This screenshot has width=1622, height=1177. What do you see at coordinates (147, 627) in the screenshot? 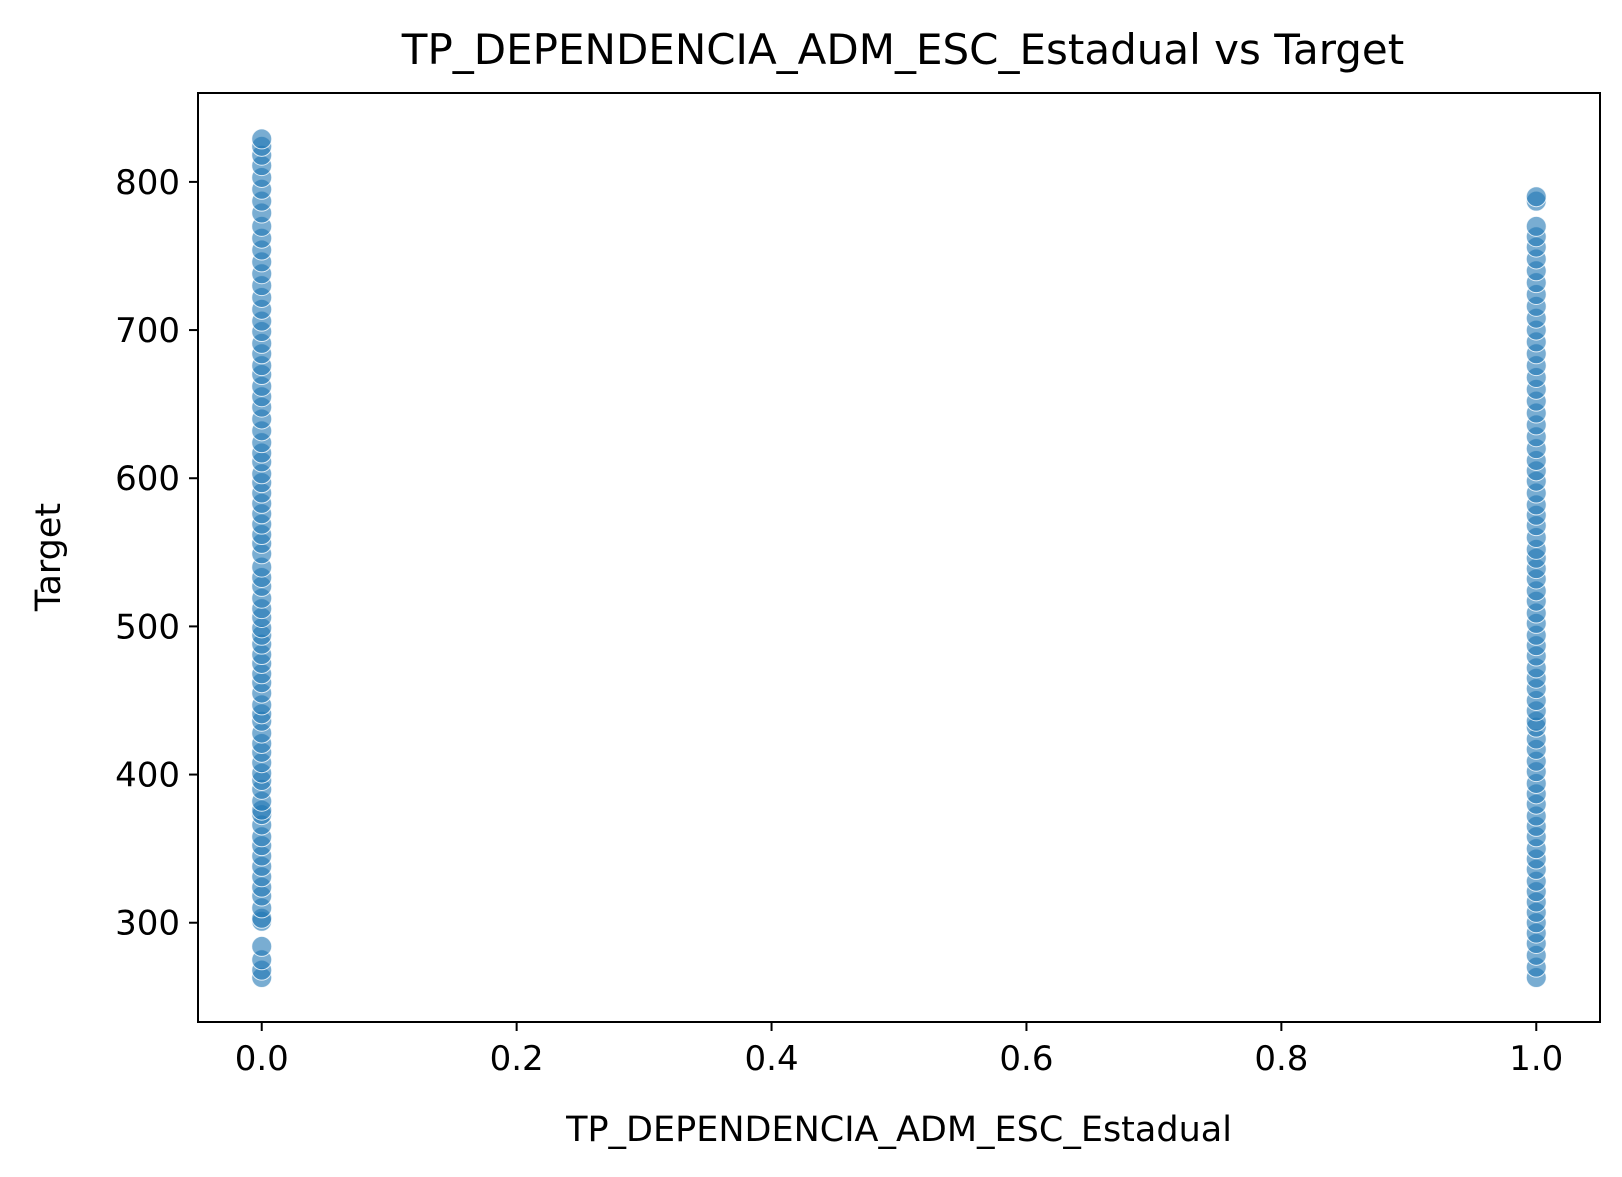
I see `y-tick-label: 500` at bounding box center [147, 627].